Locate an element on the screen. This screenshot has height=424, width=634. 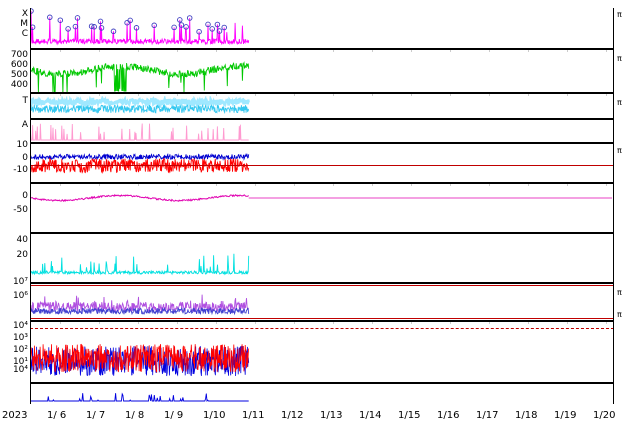
y-tick-label: 500 is located at coordinates (19, 75).